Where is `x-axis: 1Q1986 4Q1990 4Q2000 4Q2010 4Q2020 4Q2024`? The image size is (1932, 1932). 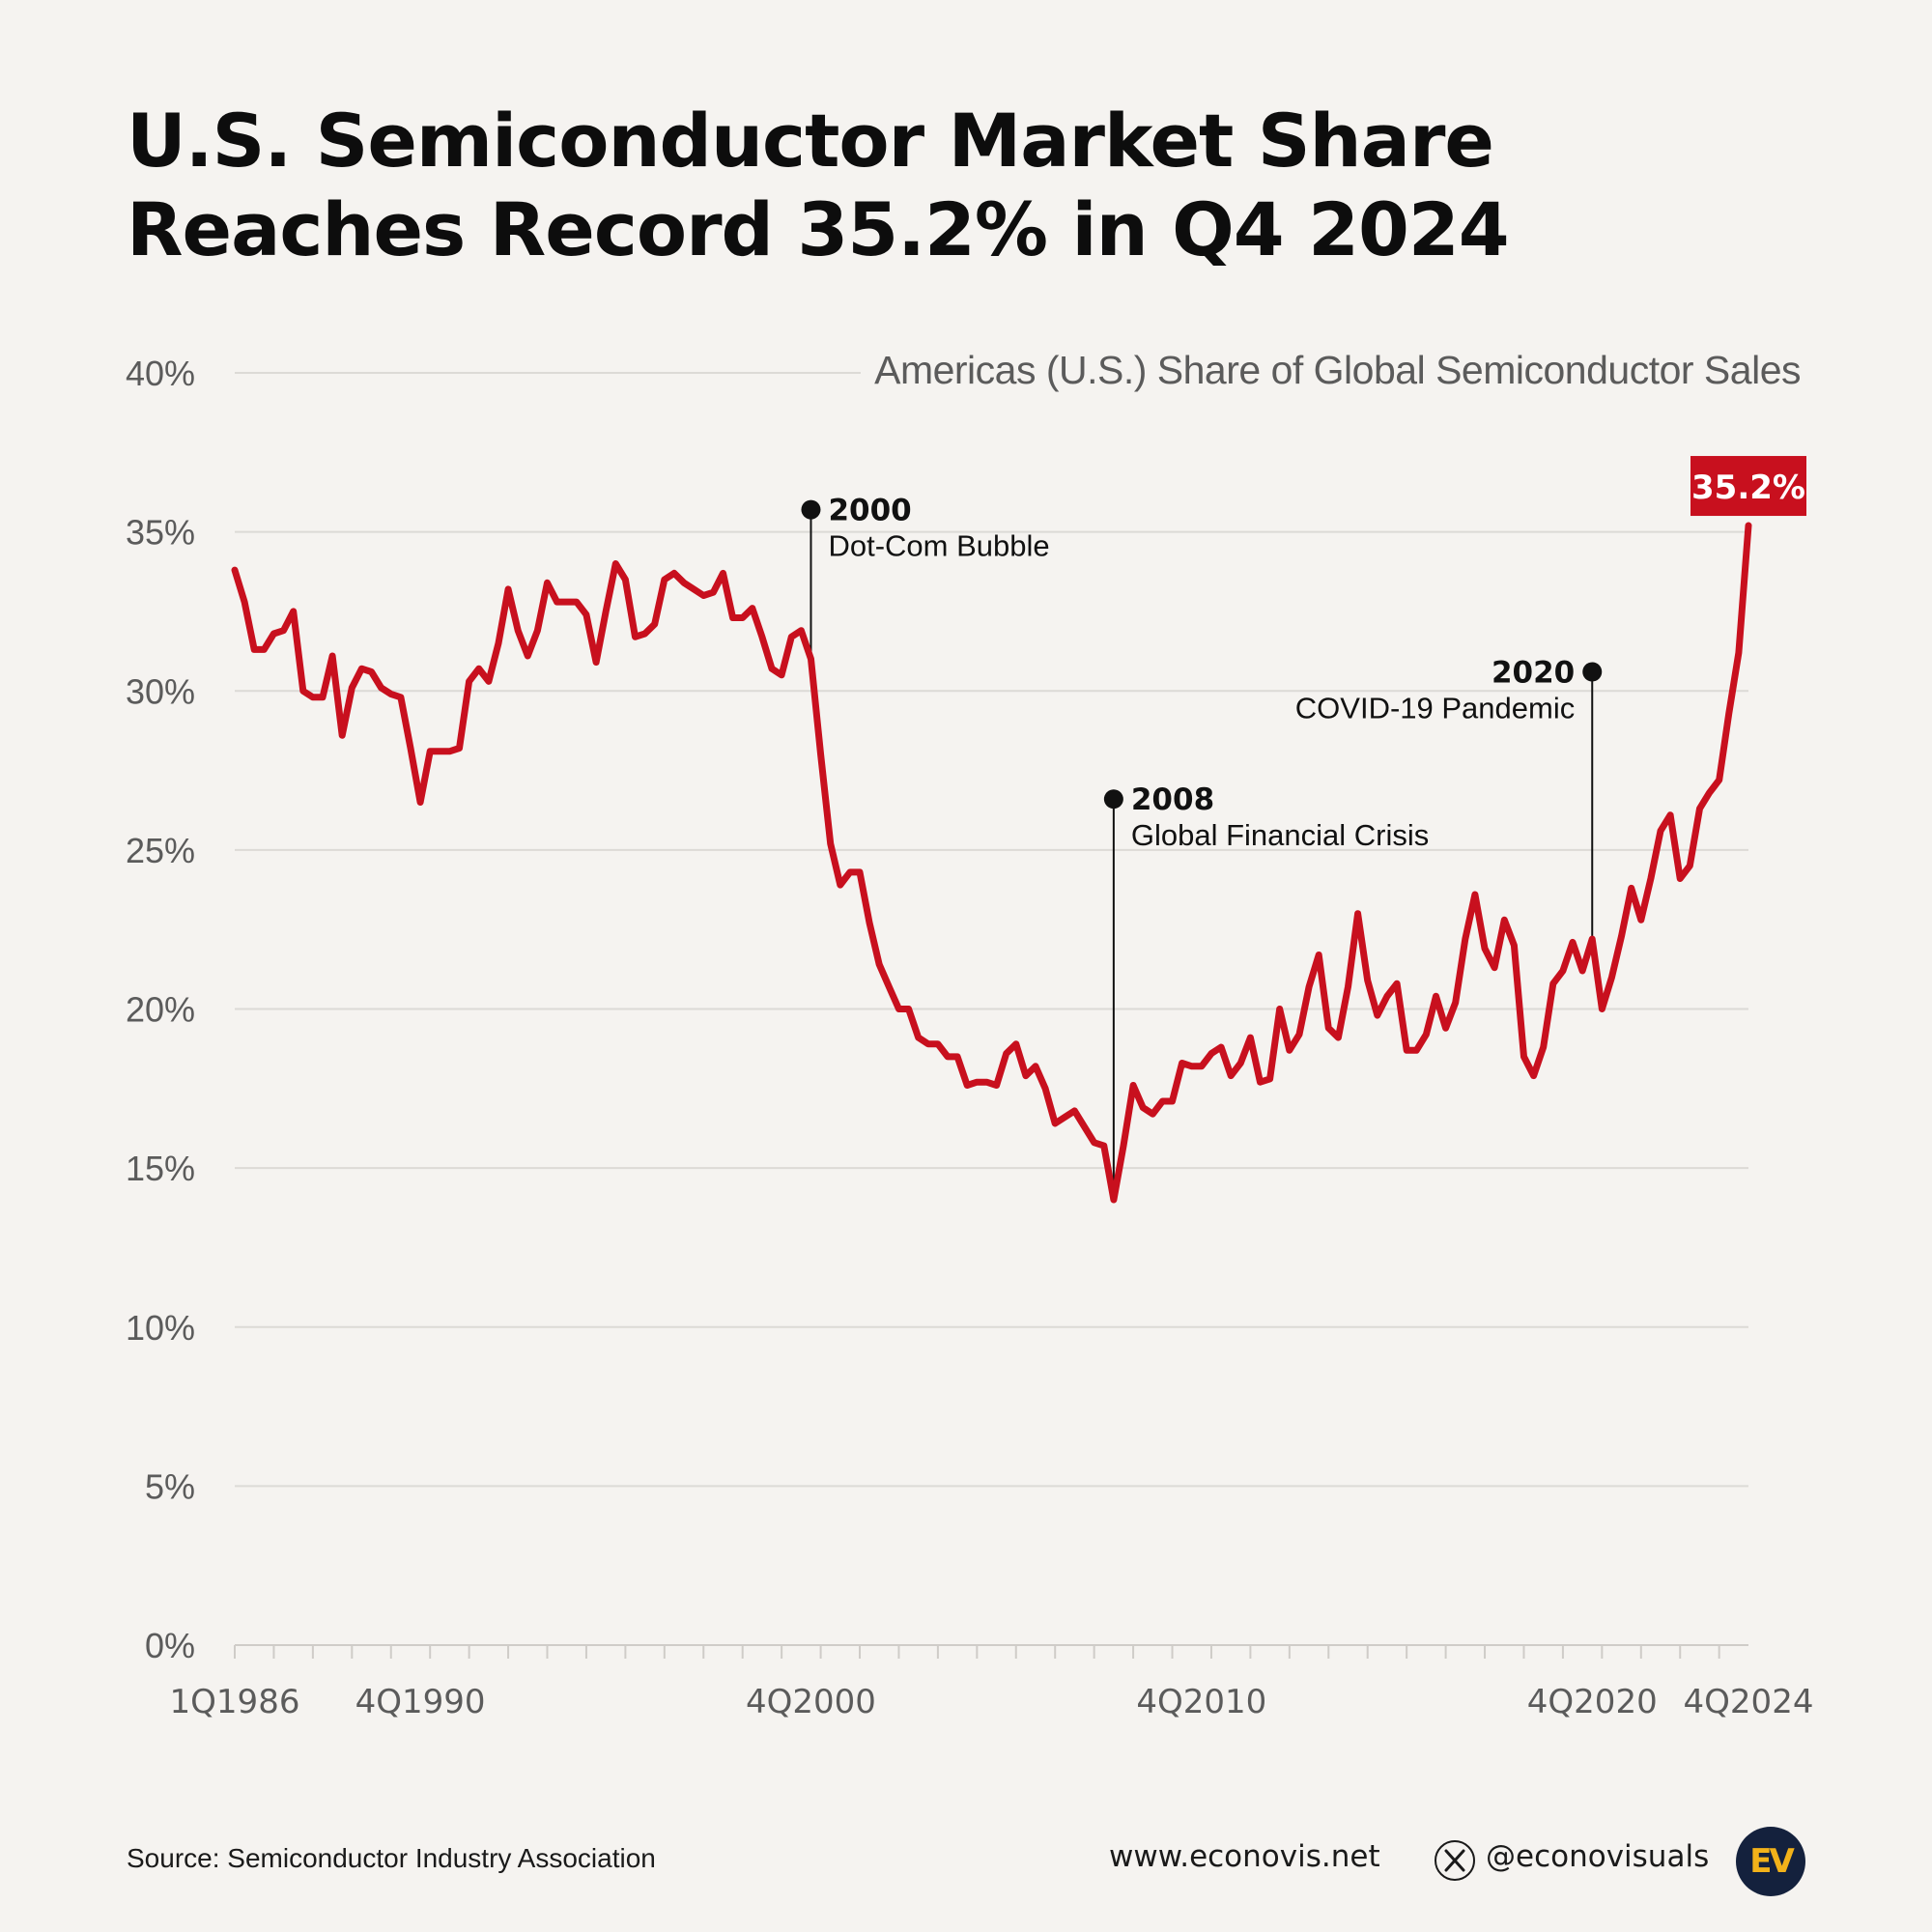 x-axis: 1Q1986 4Q1990 4Q2000 4Q2010 4Q2020 4Q2024 is located at coordinates (992, 1682).